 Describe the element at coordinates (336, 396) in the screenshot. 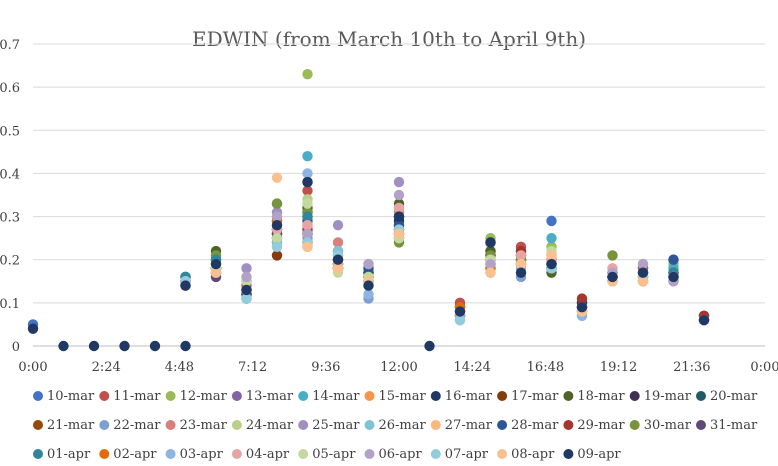

I see `legend-label: 14-mar` at that location.